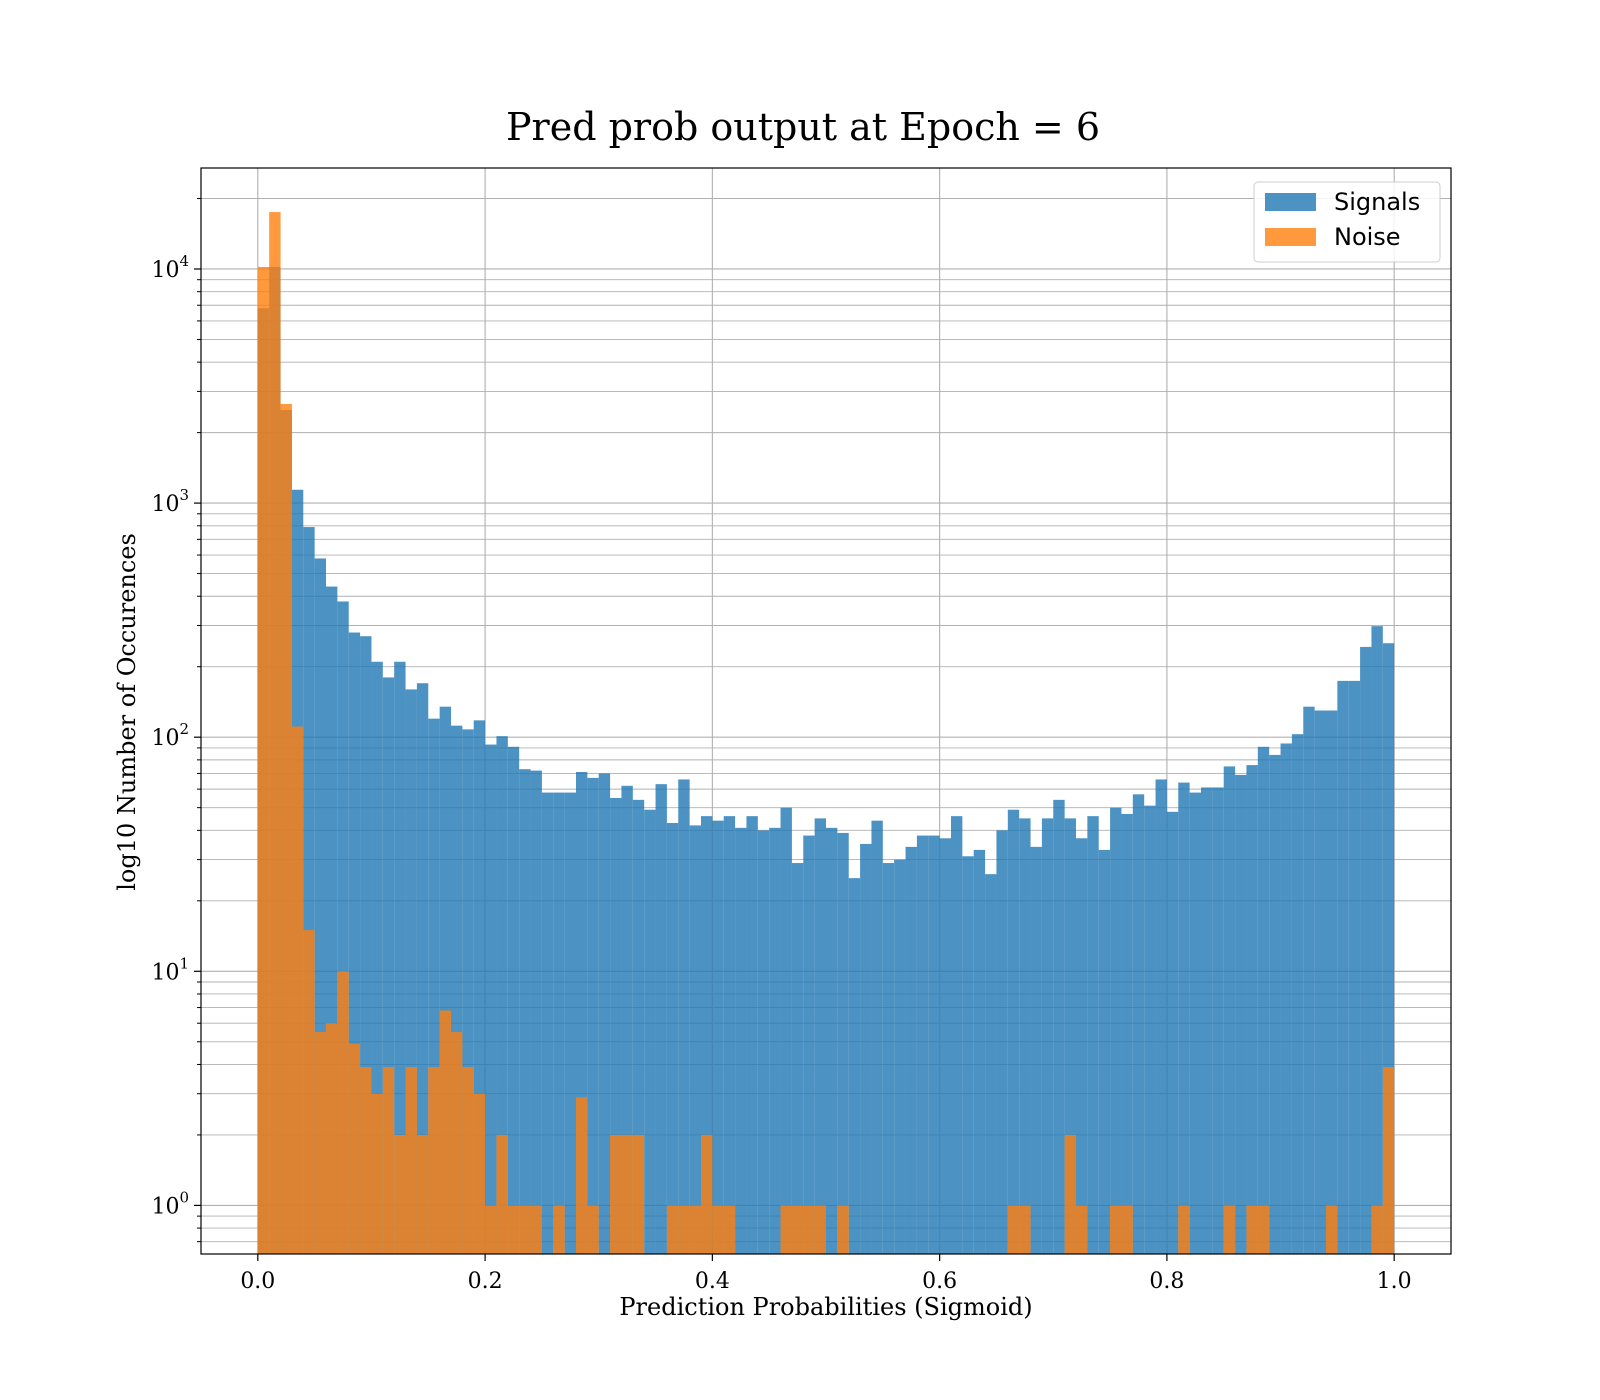  What do you see at coordinates (825, 1307) in the screenshot?
I see `x-axis-label: Prediction Probabilities (Sigmoid)` at bounding box center [825, 1307].